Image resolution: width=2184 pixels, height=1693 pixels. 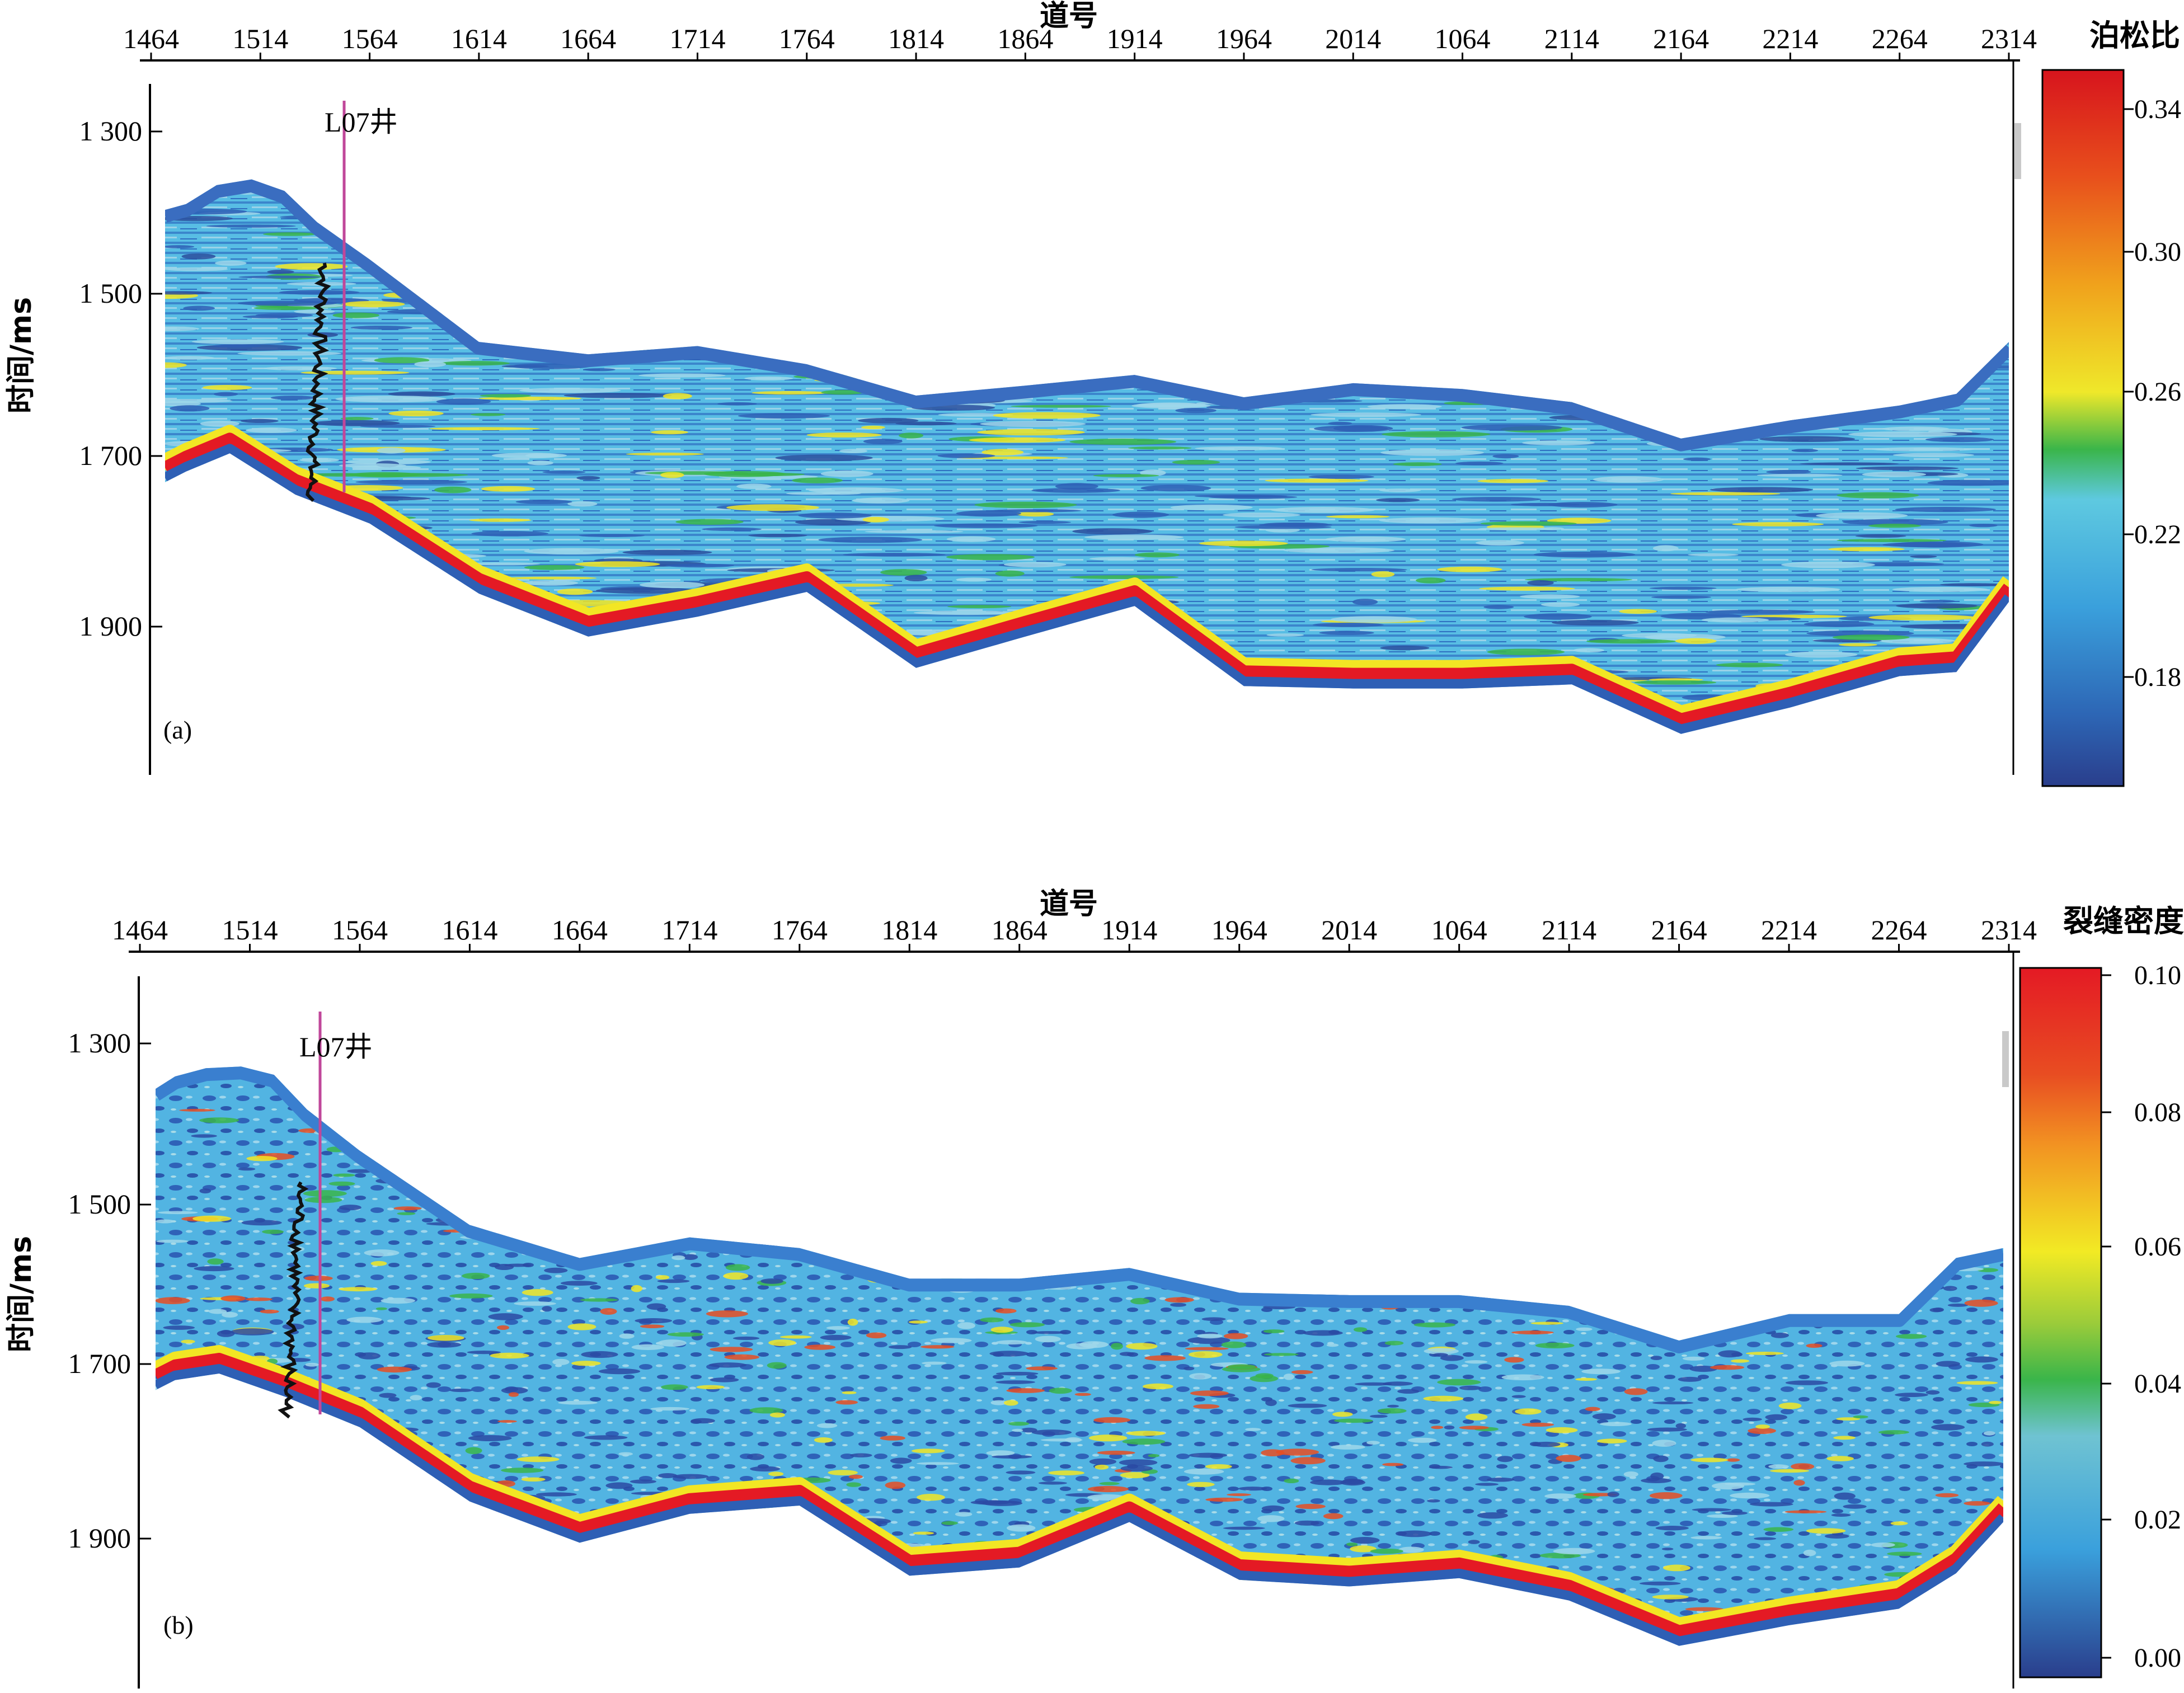 I want to click on x-tick-label: 2264, so click(x=1899, y=930).